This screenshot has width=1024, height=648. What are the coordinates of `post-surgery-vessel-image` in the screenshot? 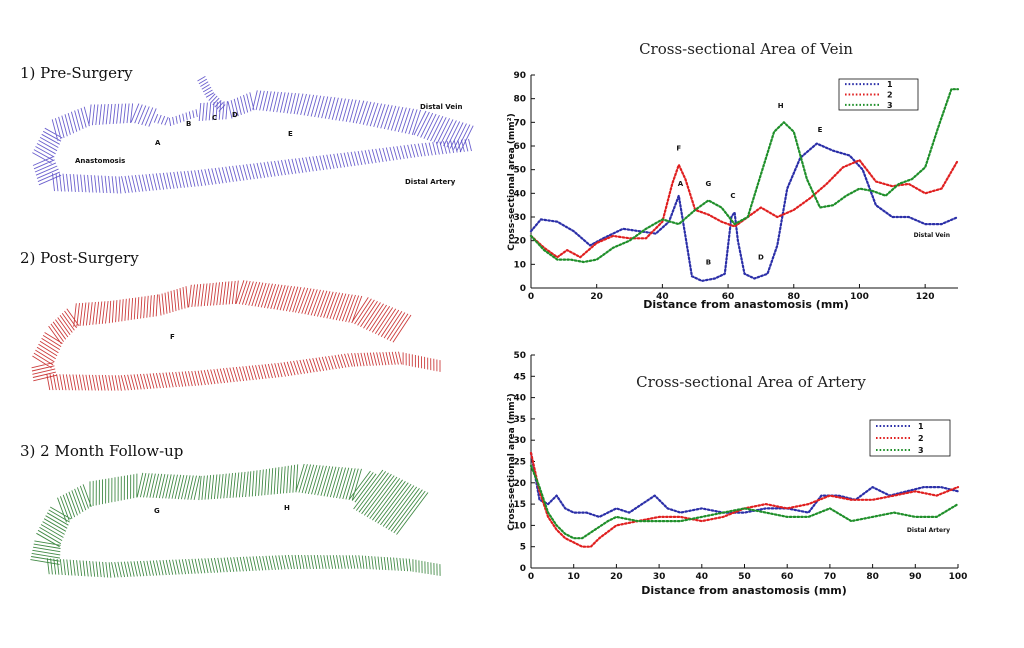 It's located at (236, 335).